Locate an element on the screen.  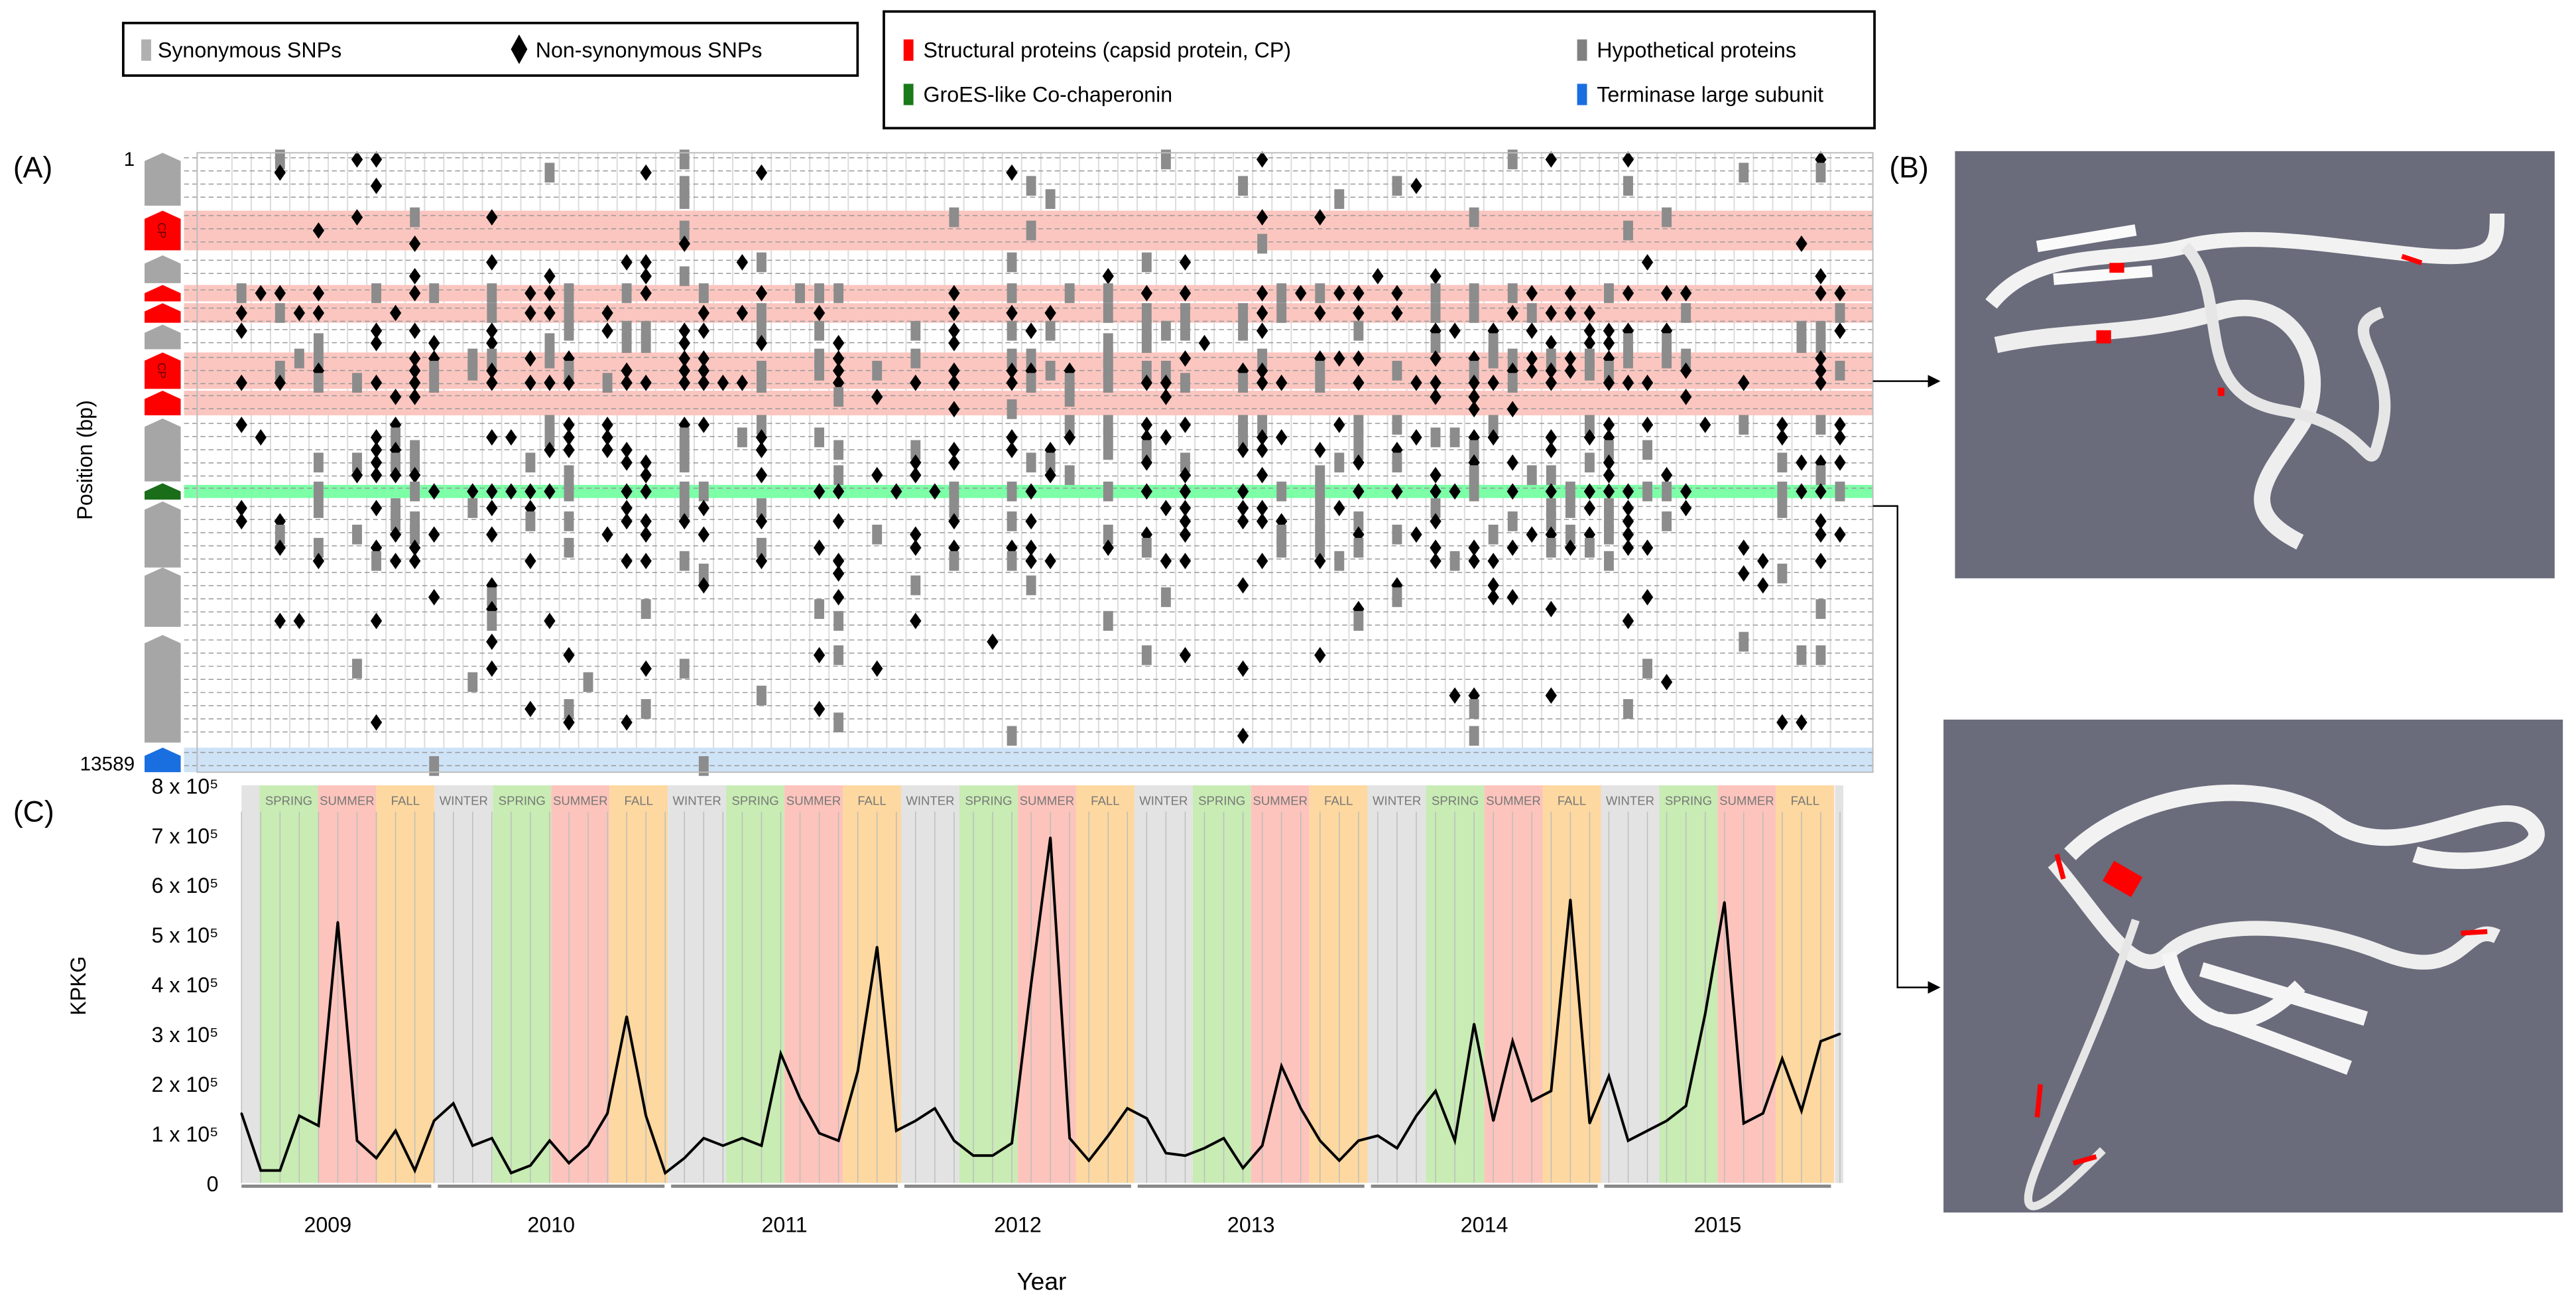
panel-c-label: (C) is located at coordinates (33, 811).